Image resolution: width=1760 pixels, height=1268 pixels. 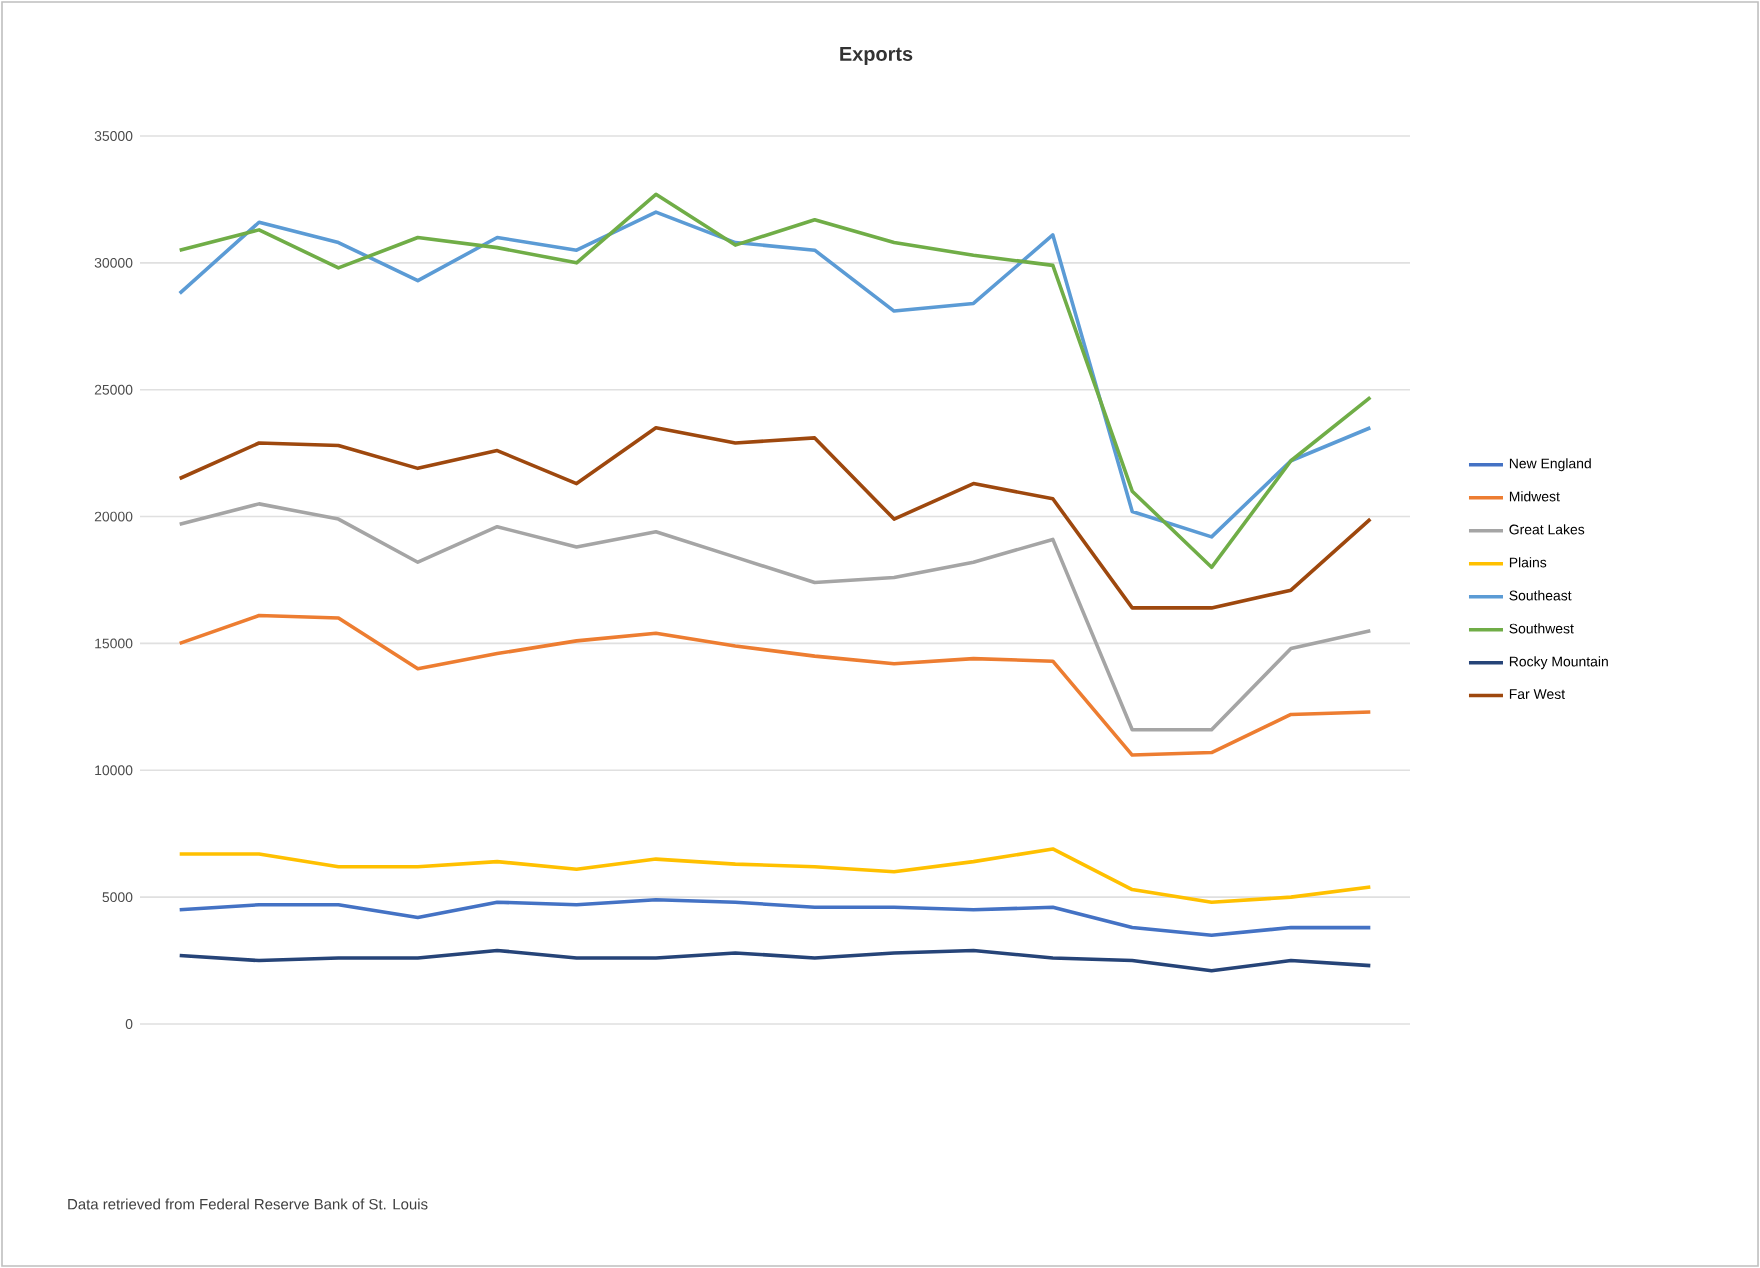 I want to click on chart-title: Exports, so click(x=876, y=56).